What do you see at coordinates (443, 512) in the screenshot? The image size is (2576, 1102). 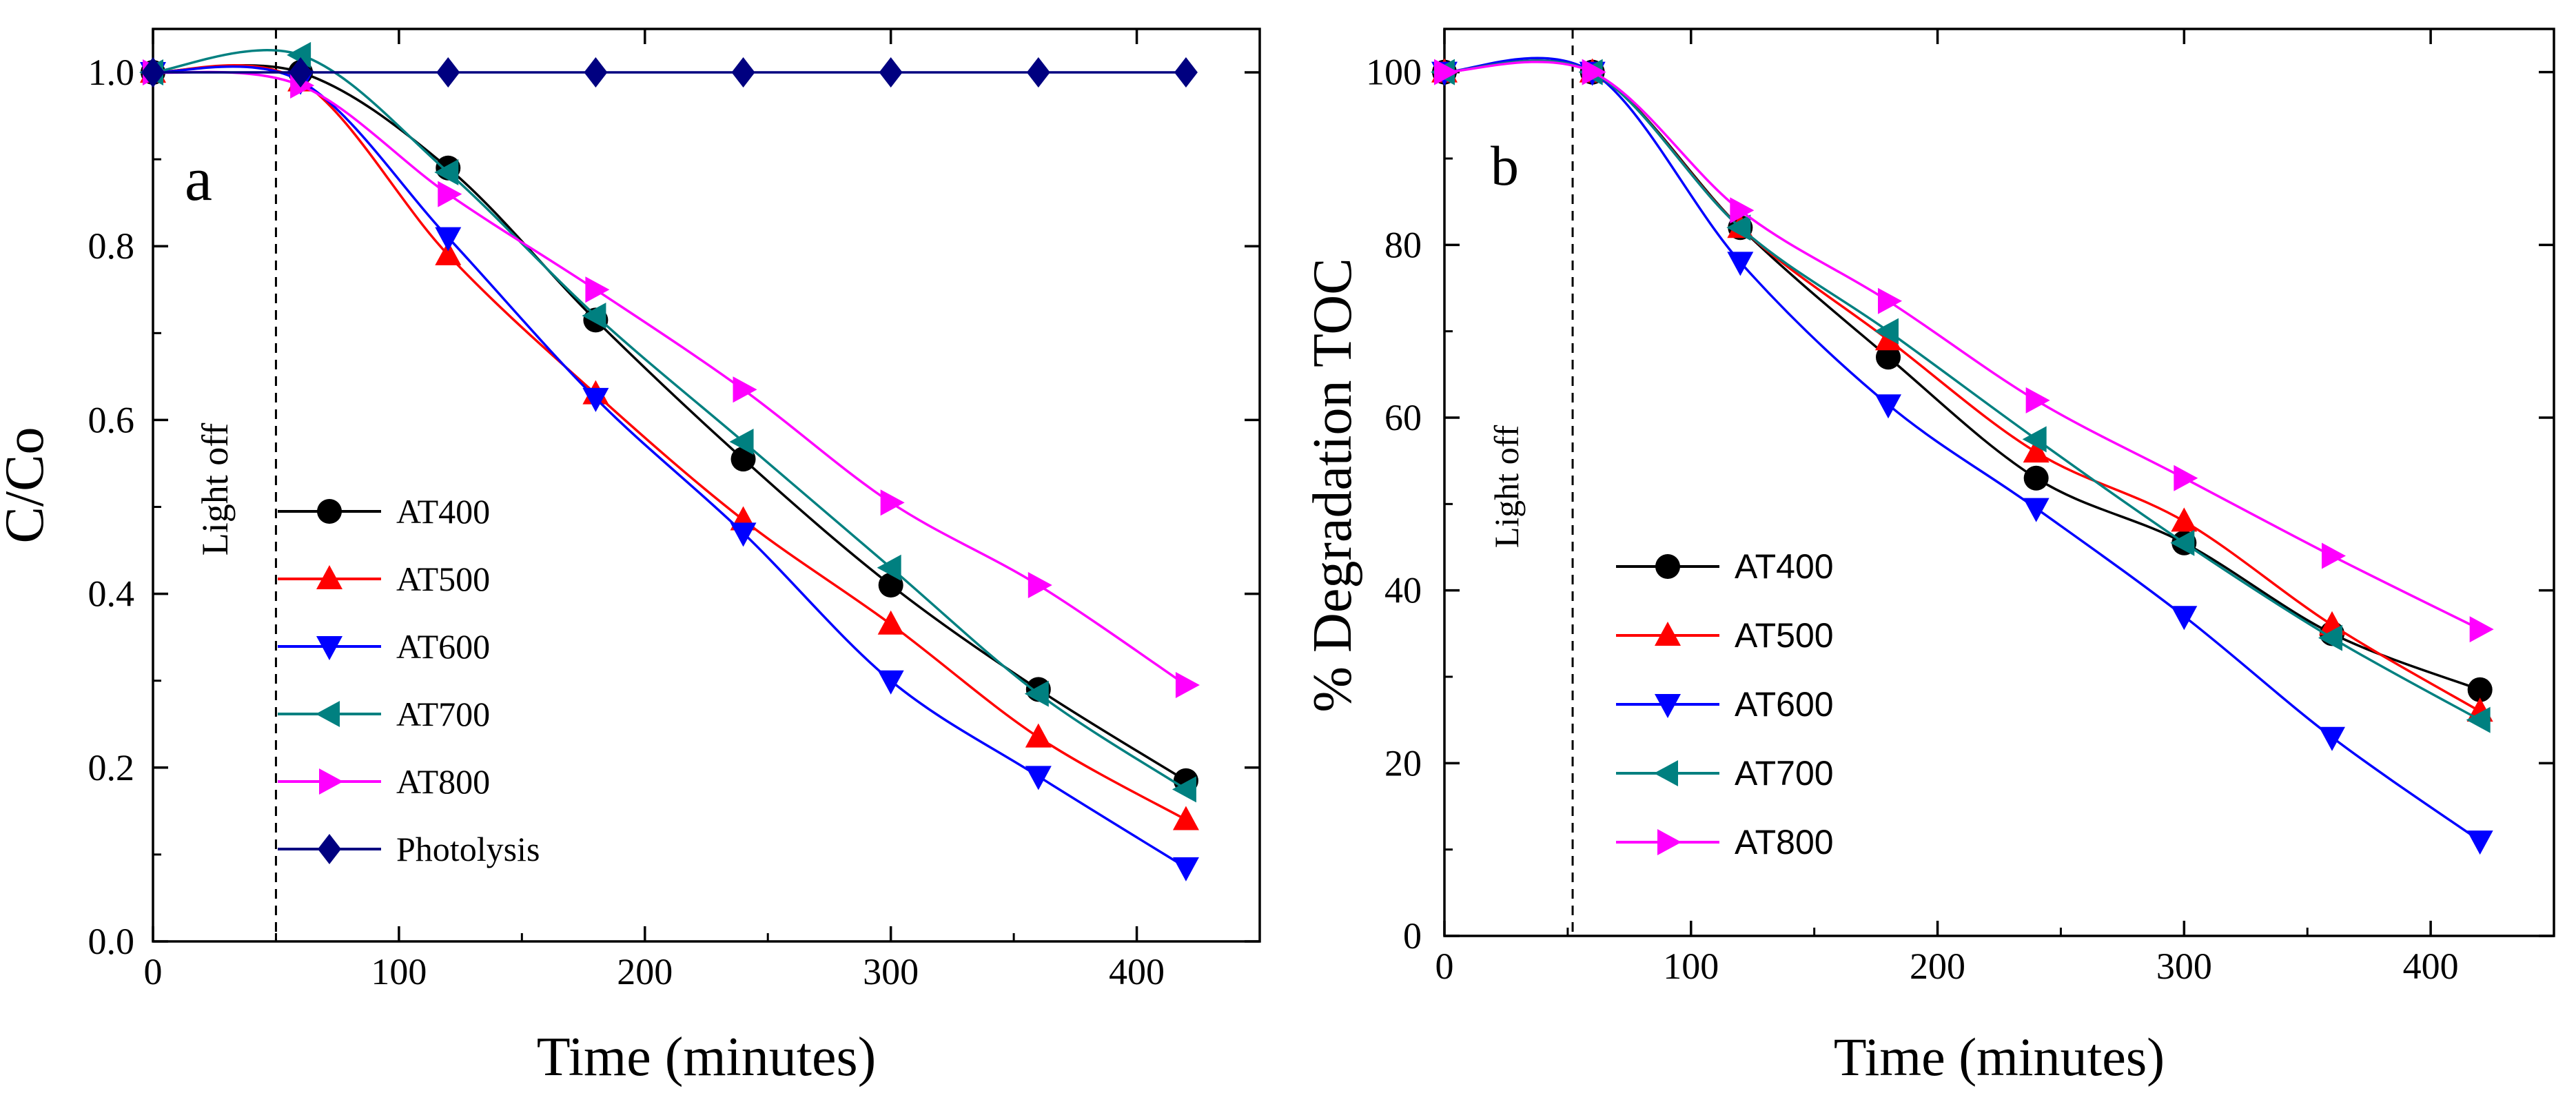 I see `legend-label: AT400` at bounding box center [443, 512].